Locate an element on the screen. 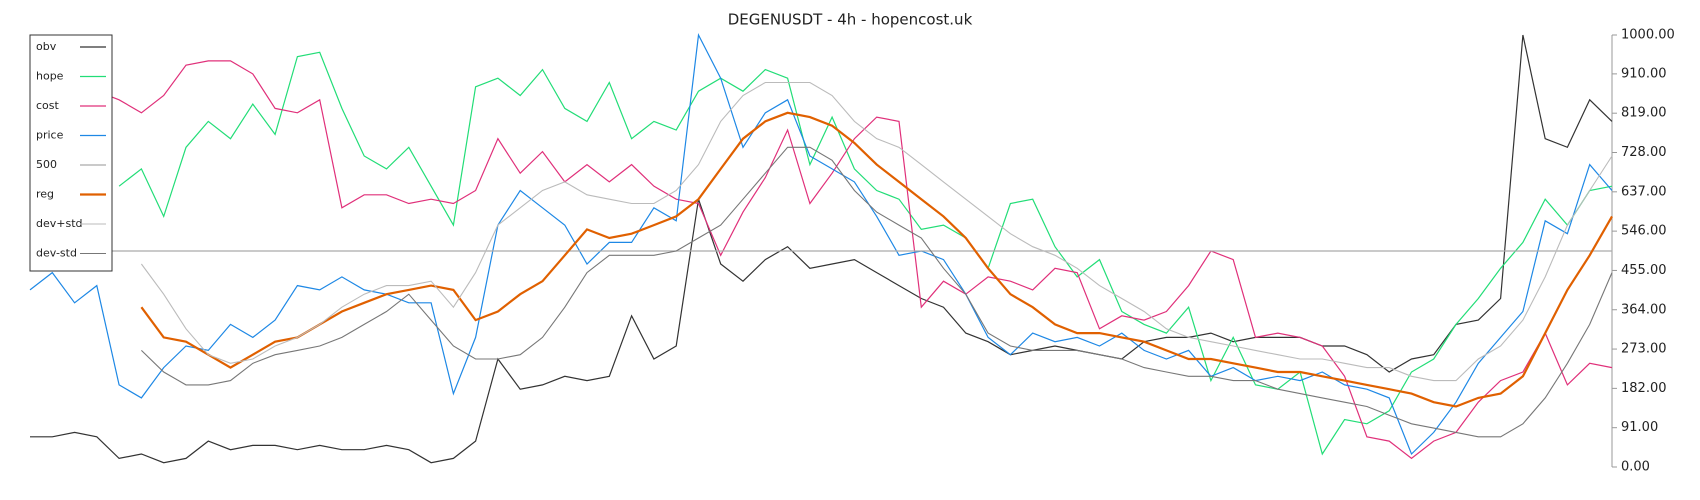 Image resolution: width=1700 pixels, height=500 pixels. legend-label: obv is located at coordinates (46, 46).